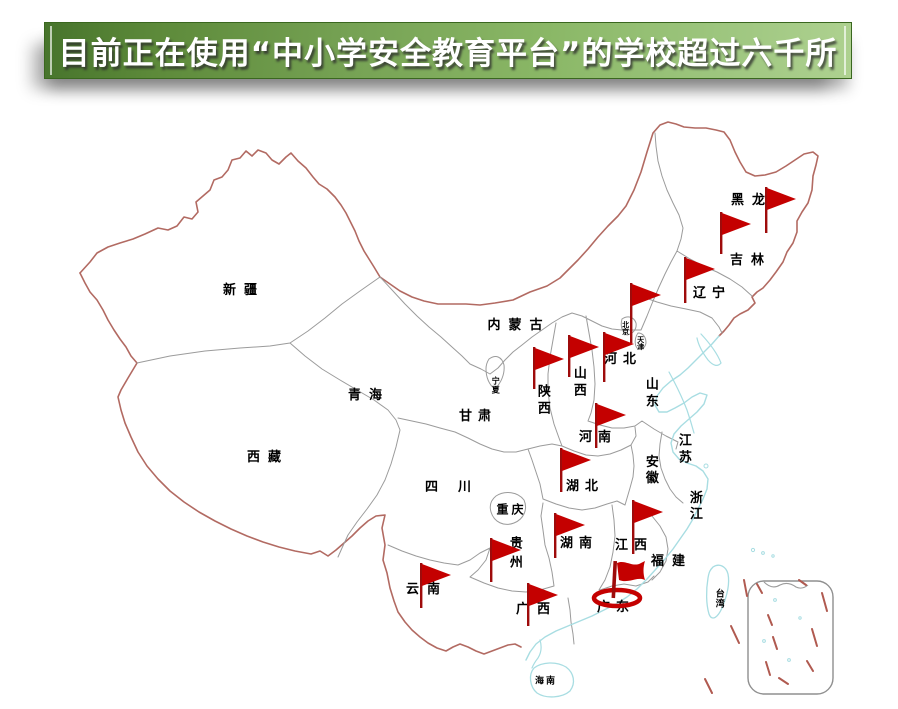 Image resolution: width=898 pixels, height=709 pixels. I want to click on province-label-yunnan: 云南, so click(427, 590).